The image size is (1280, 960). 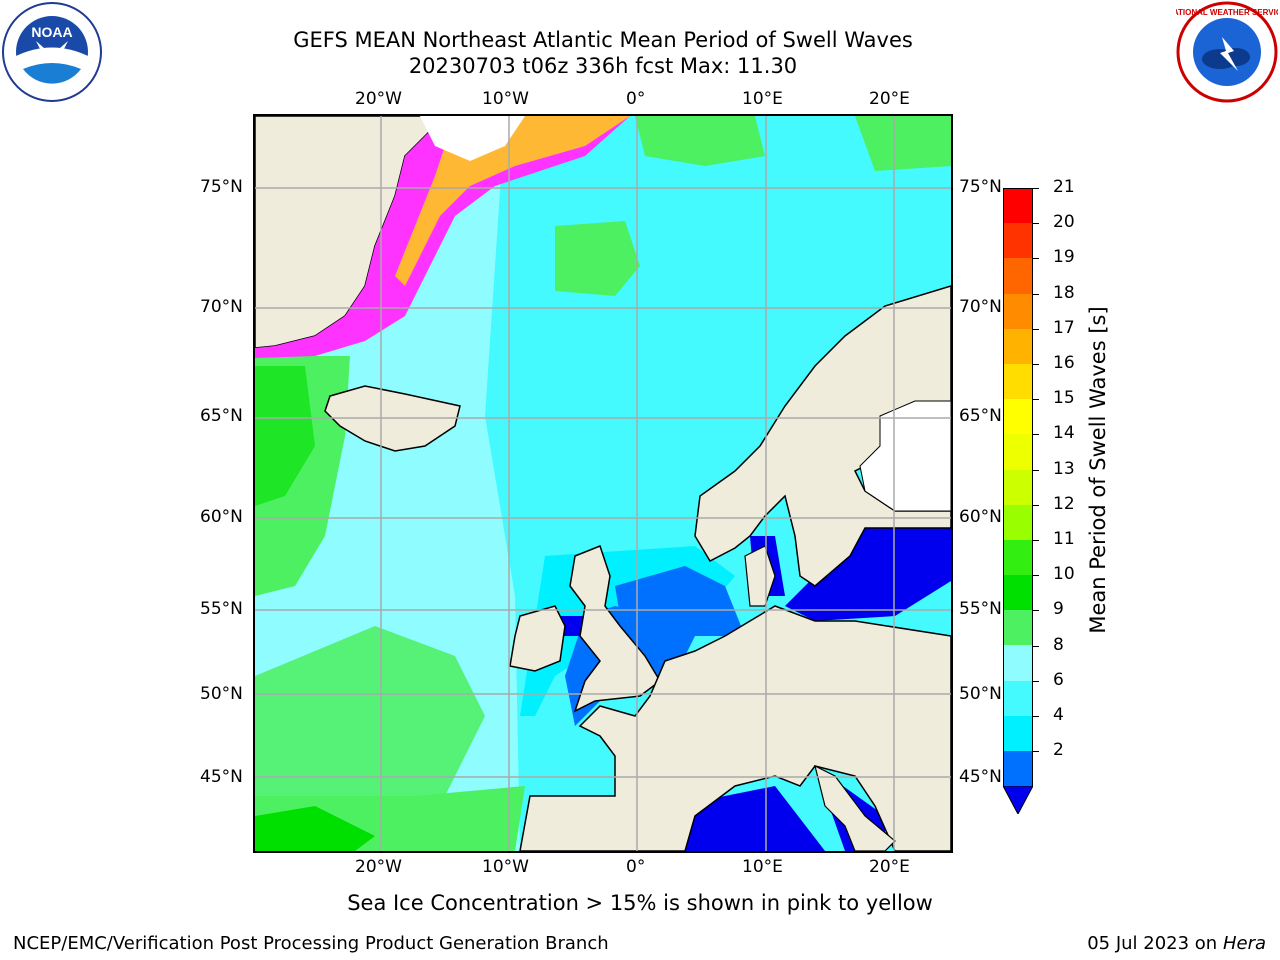 I want to click on lat-label-right: 60°N, so click(x=980, y=517).